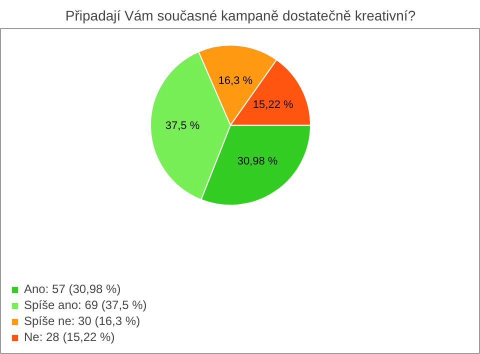 This screenshot has height=354, width=480. What do you see at coordinates (273, 104) in the screenshot?
I see `data-label: 15,22 %` at bounding box center [273, 104].